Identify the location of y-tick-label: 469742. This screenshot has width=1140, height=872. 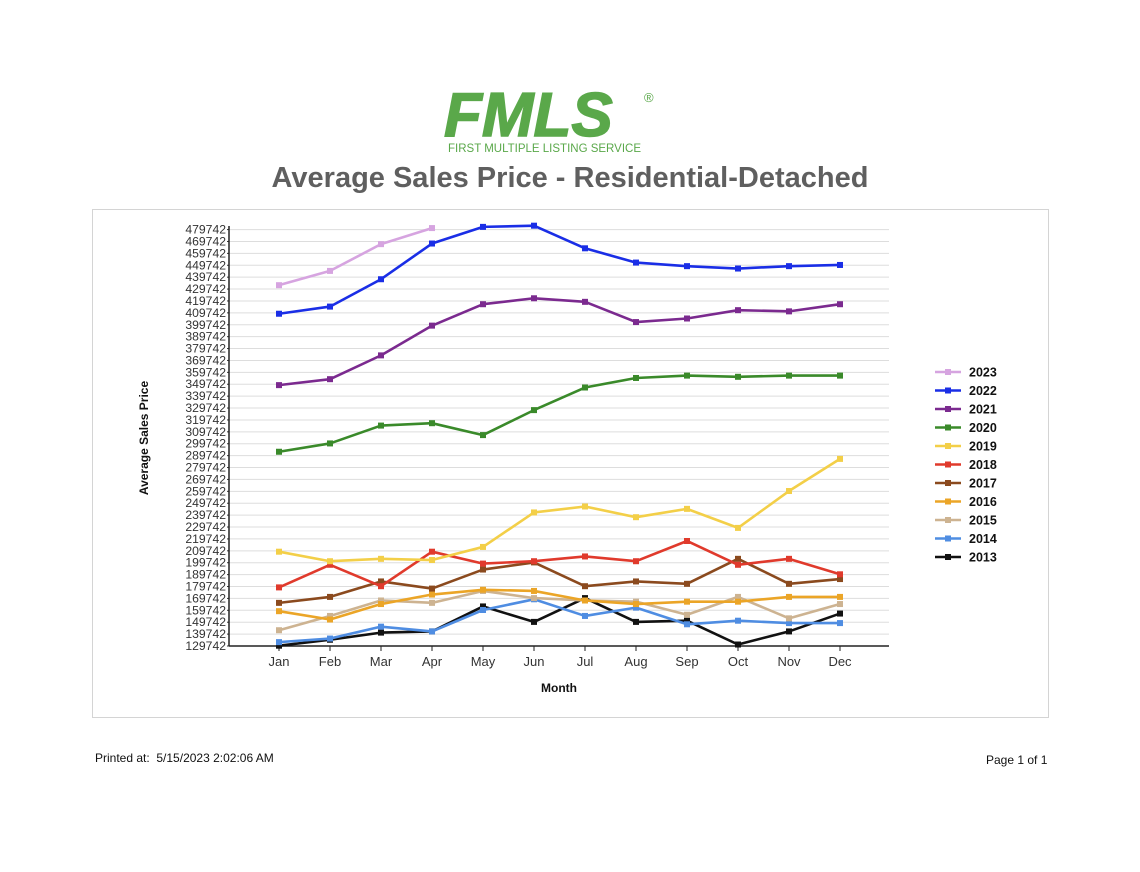
(205, 241).